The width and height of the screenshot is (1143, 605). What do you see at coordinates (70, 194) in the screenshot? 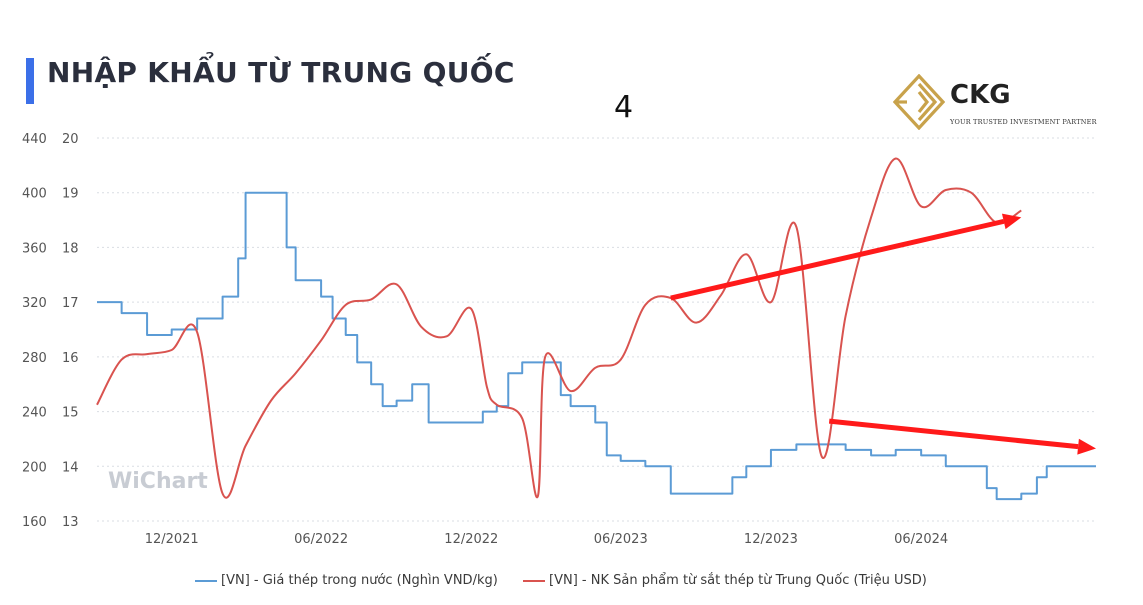
I see `right-axis-tick-label: 19` at bounding box center [70, 194].